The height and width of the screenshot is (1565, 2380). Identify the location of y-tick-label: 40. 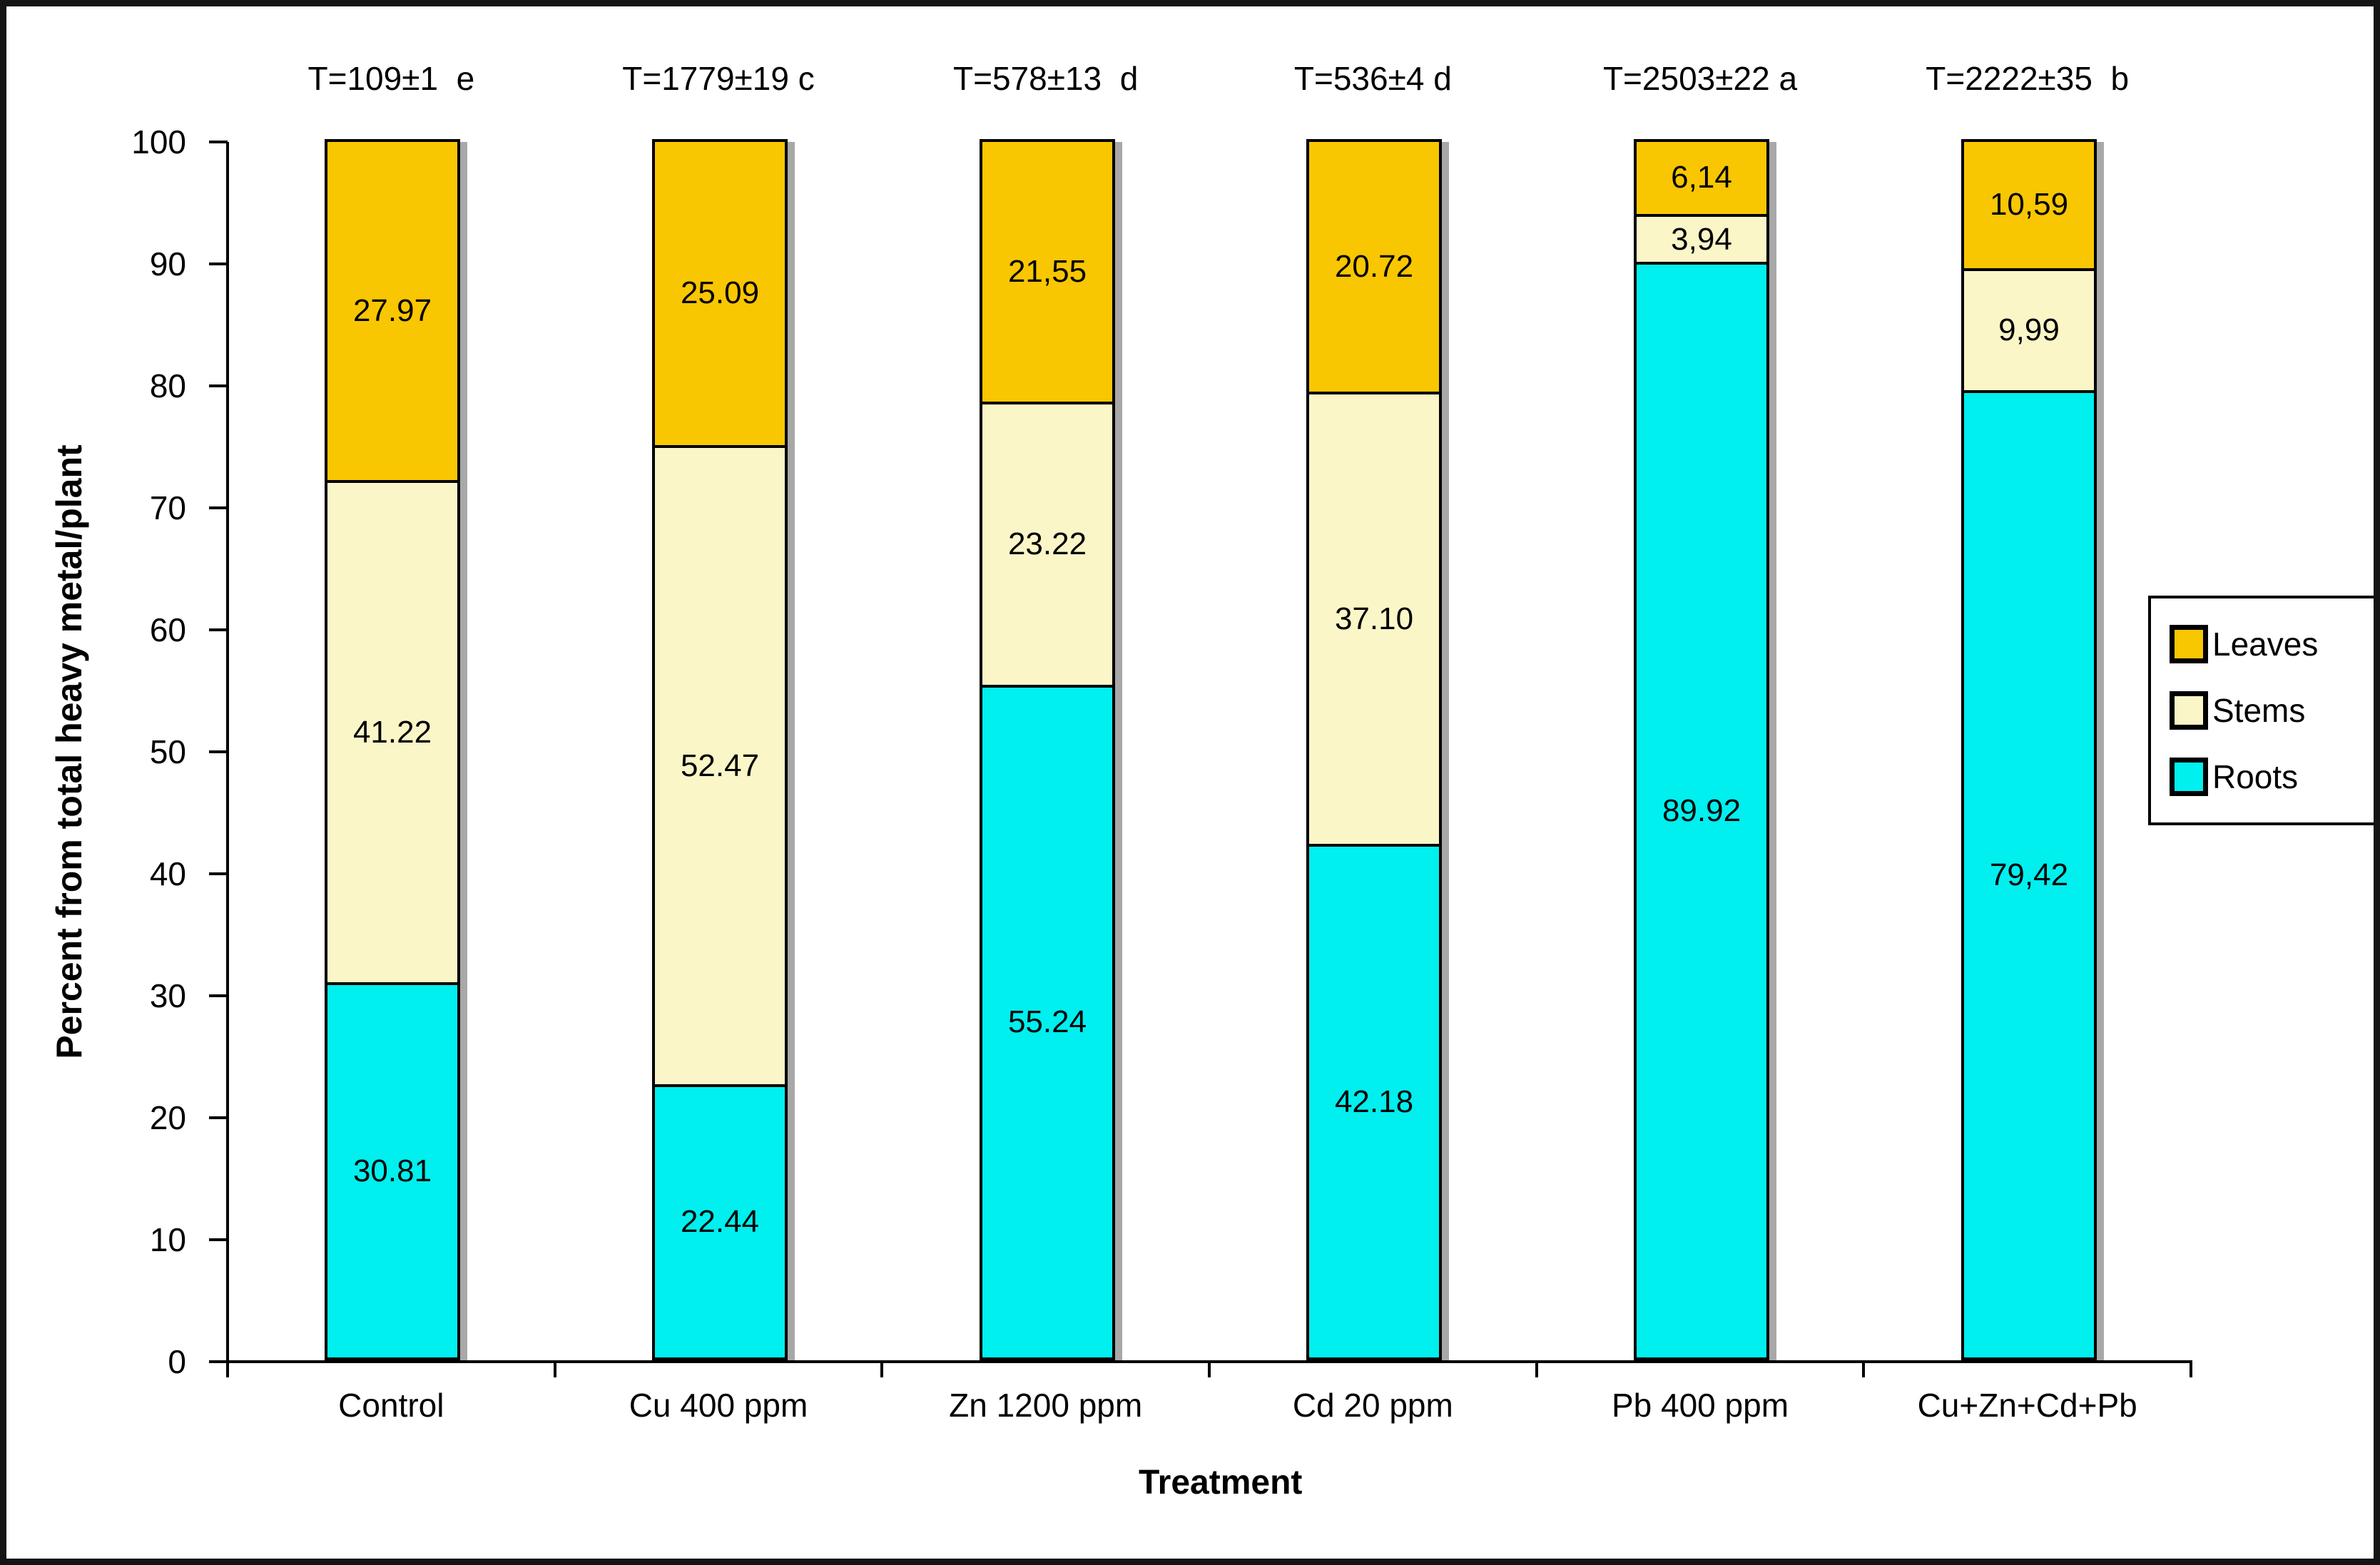
(167, 873).